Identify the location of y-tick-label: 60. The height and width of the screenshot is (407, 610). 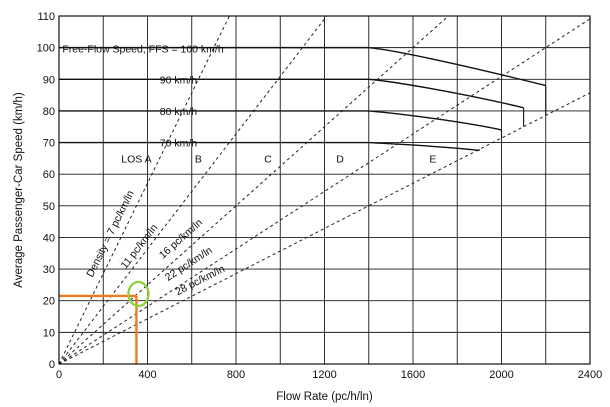
(49, 175).